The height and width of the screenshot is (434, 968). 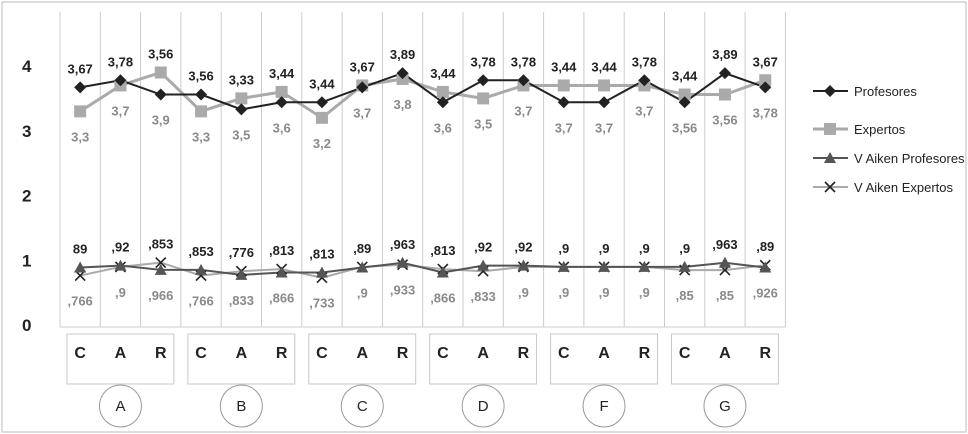 I want to click on y-tick-label: 3, so click(x=26, y=131).